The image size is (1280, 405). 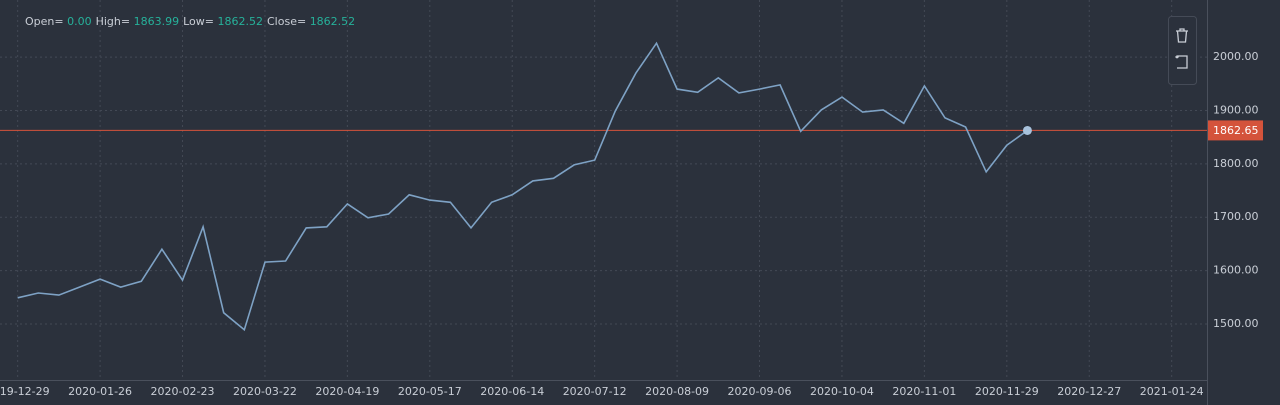 I want to click on delete-button, so click(x=1182, y=35).